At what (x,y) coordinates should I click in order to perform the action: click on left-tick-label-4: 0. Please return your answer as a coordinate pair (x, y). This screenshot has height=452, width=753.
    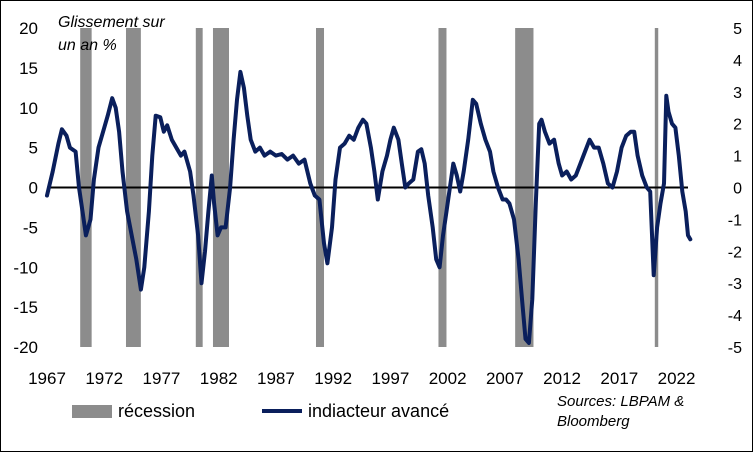
    Looking at the image, I should click on (33, 188).